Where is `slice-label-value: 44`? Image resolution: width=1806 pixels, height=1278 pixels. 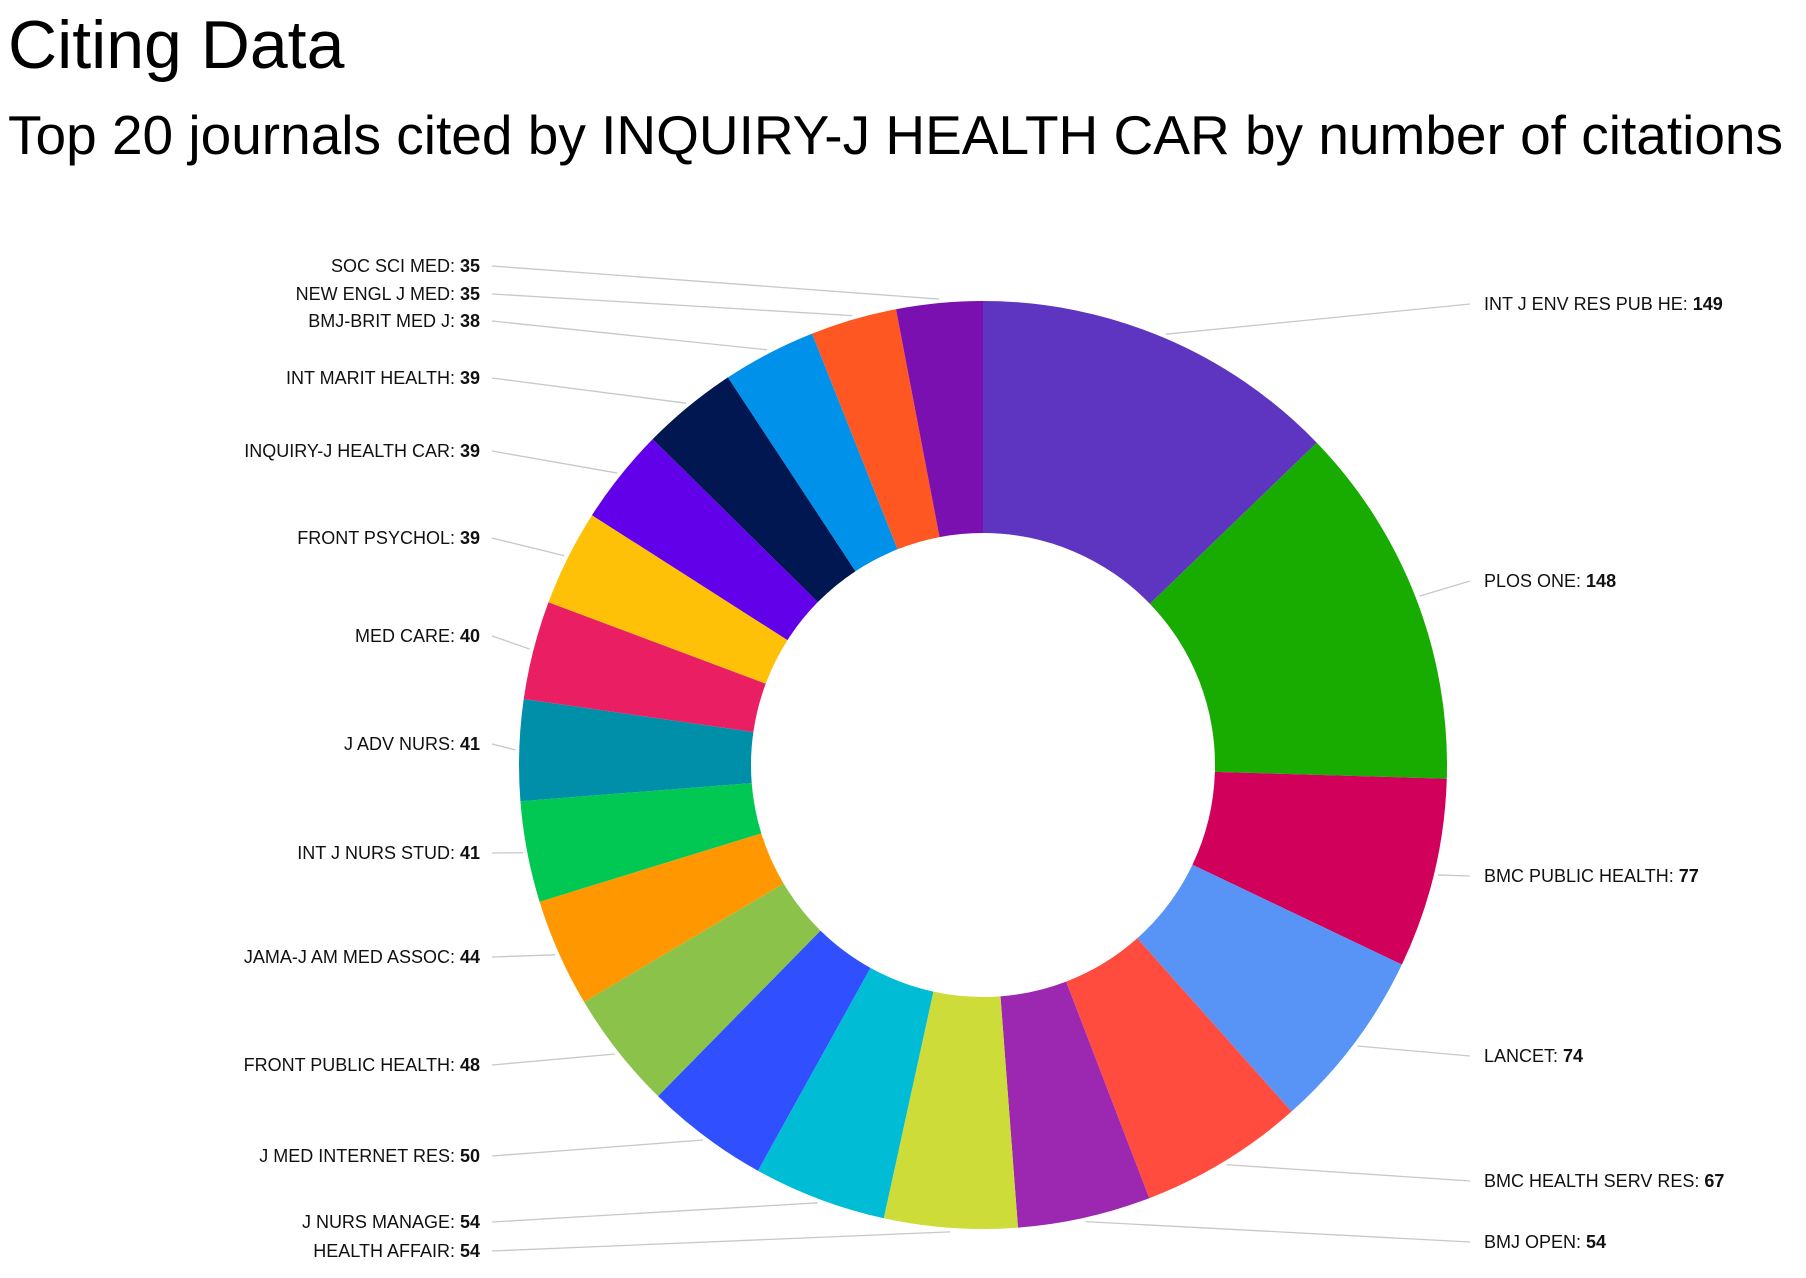 slice-label-value: 44 is located at coordinates (470, 957).